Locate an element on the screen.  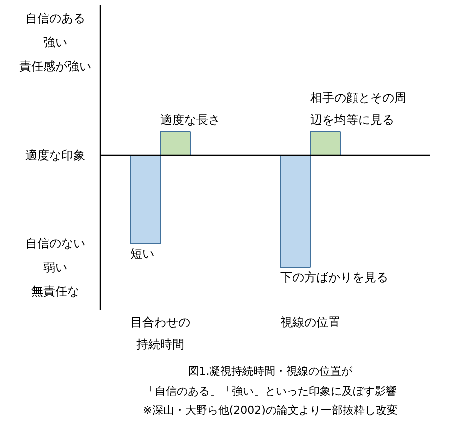
annotation: 短い is located at coordinates (142, 253).